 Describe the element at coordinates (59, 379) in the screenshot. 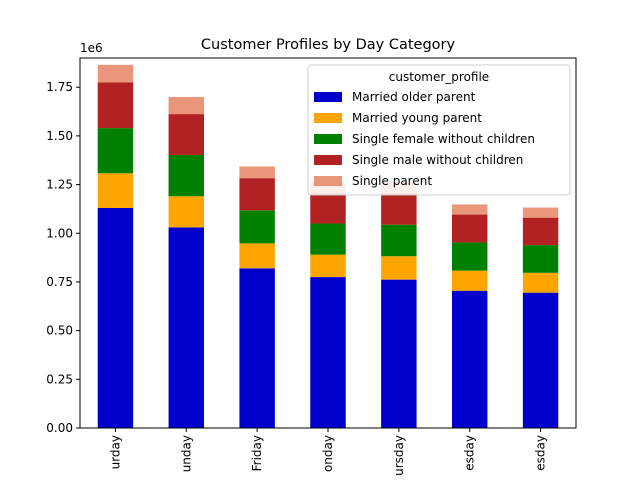

I see `y-tick-label: 0.25` at that location.